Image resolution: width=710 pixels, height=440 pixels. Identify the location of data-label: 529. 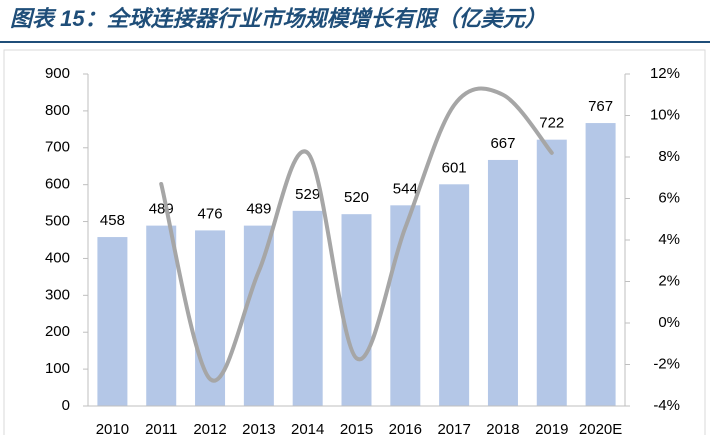
(307, 194).